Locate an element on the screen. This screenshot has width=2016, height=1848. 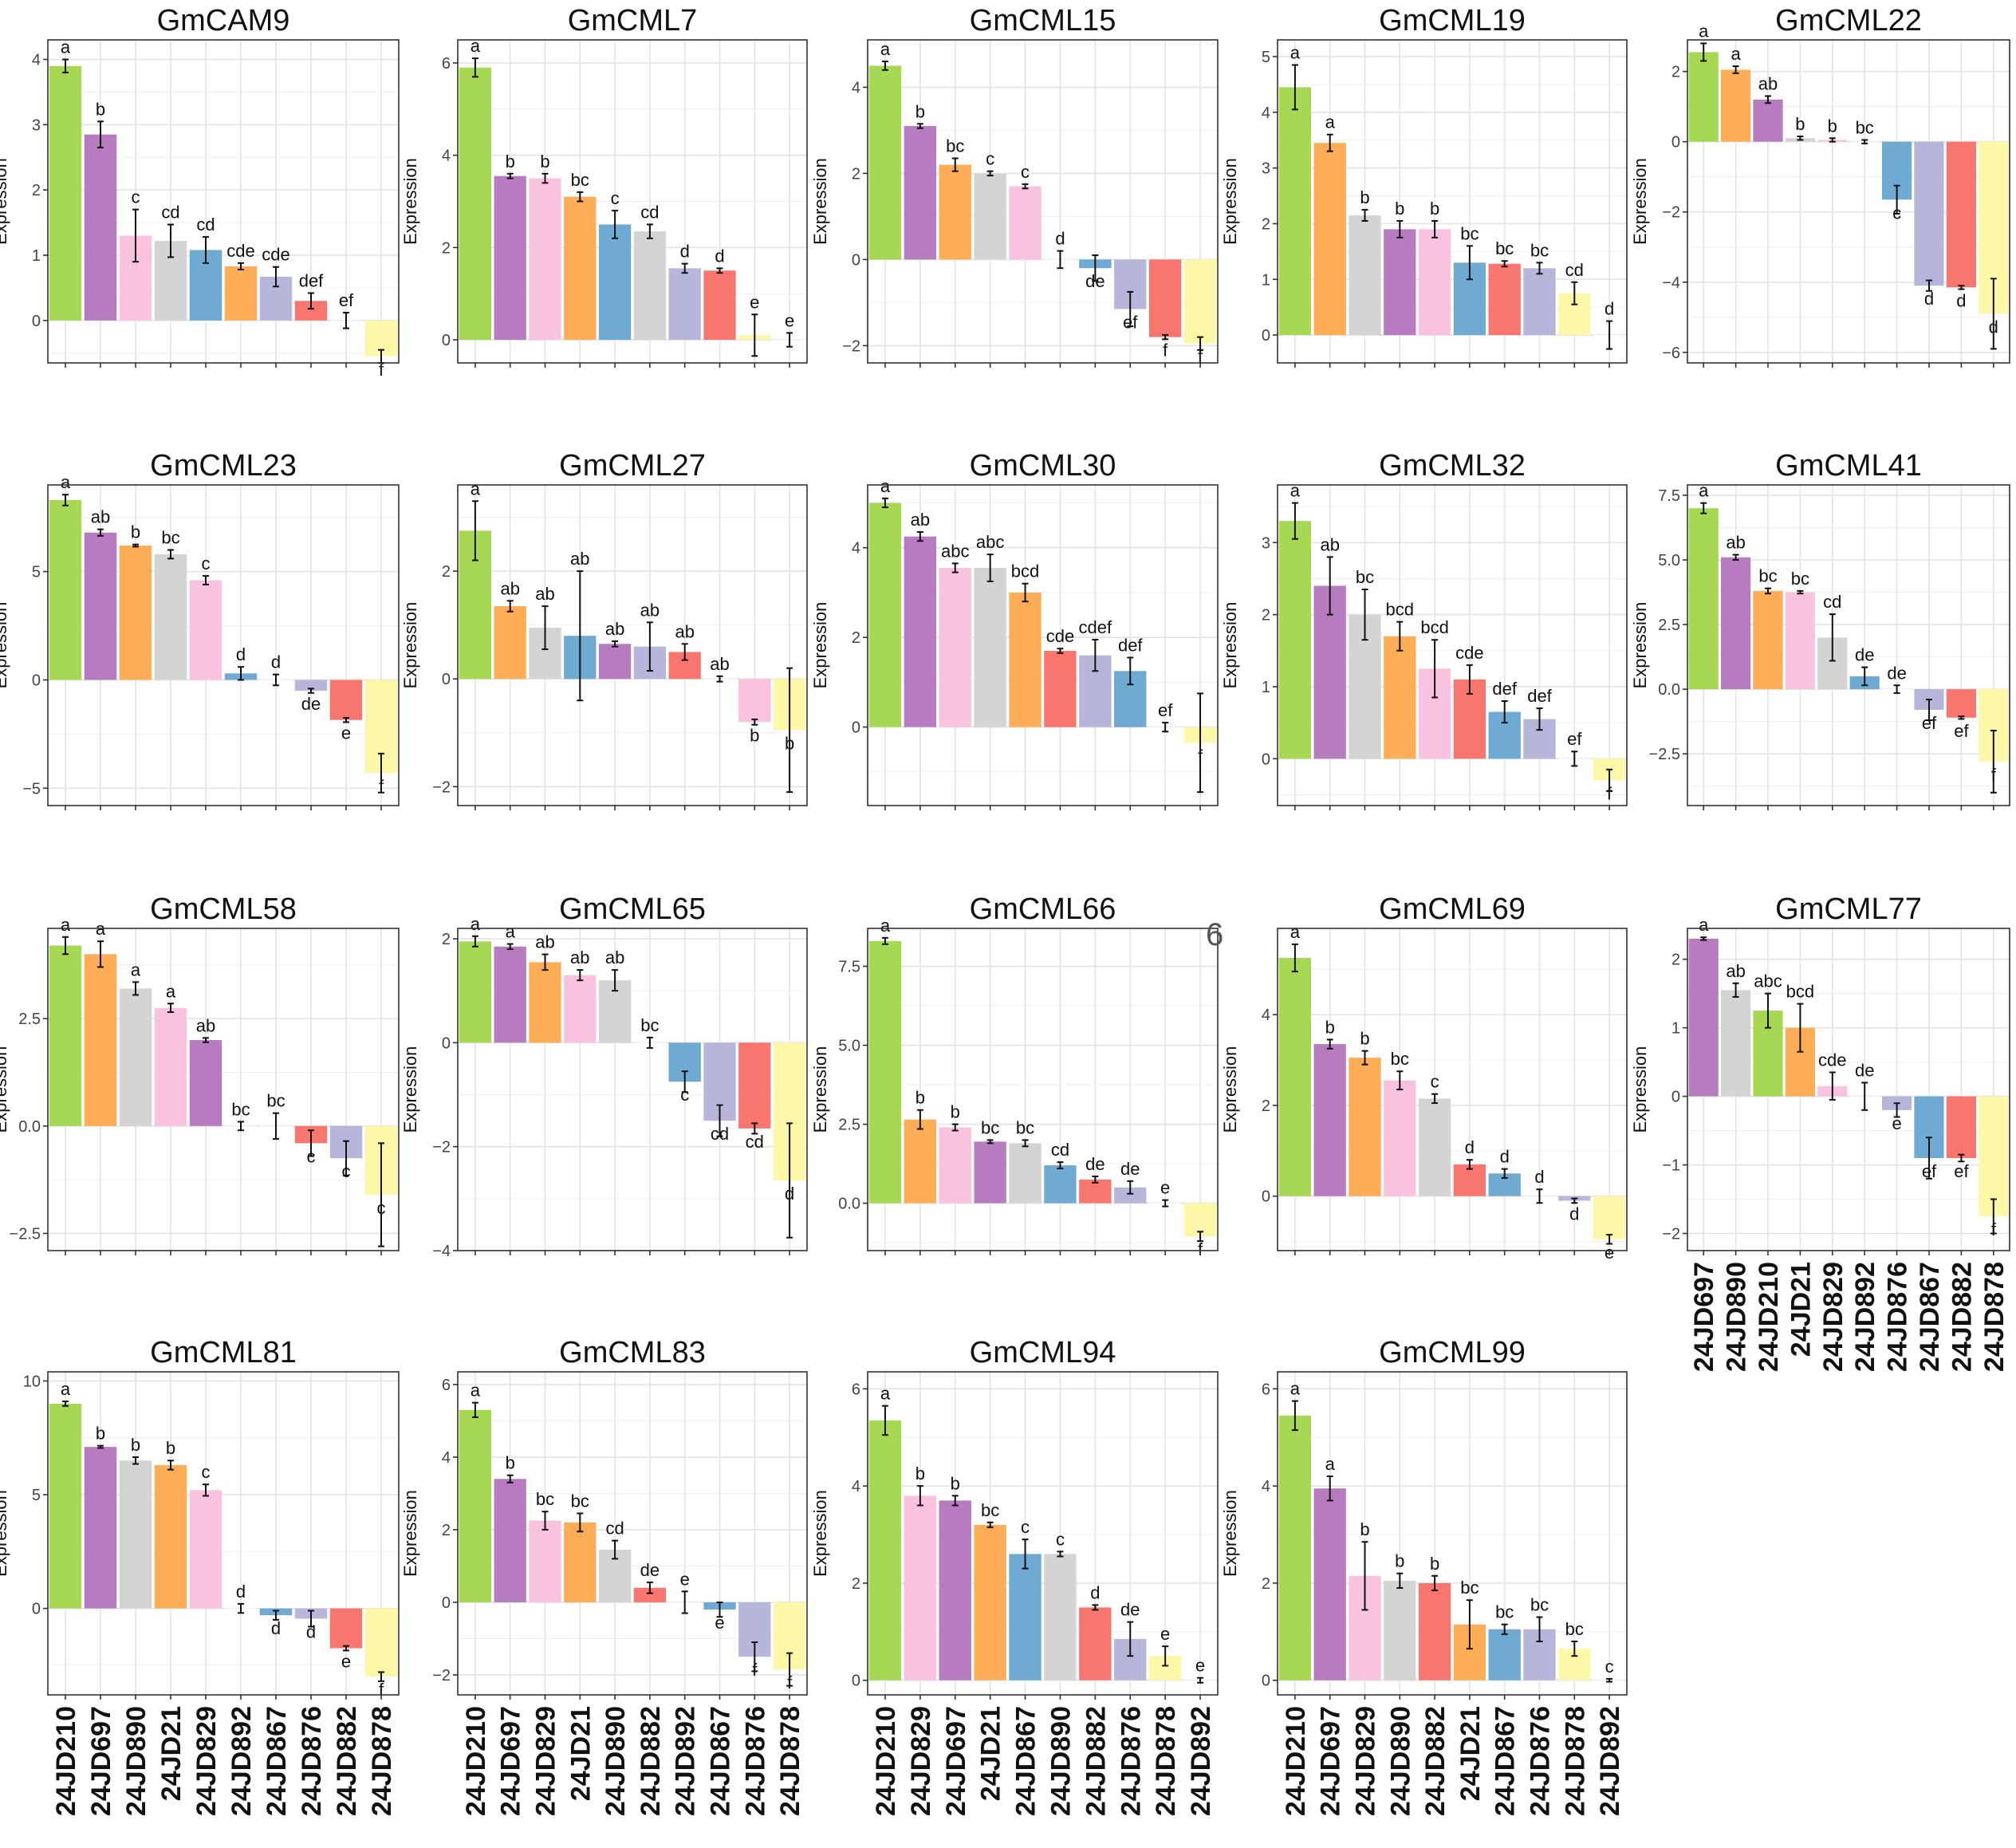
panel-gmcml32-letter-5: bcd is located at coordinates (1434, 627).